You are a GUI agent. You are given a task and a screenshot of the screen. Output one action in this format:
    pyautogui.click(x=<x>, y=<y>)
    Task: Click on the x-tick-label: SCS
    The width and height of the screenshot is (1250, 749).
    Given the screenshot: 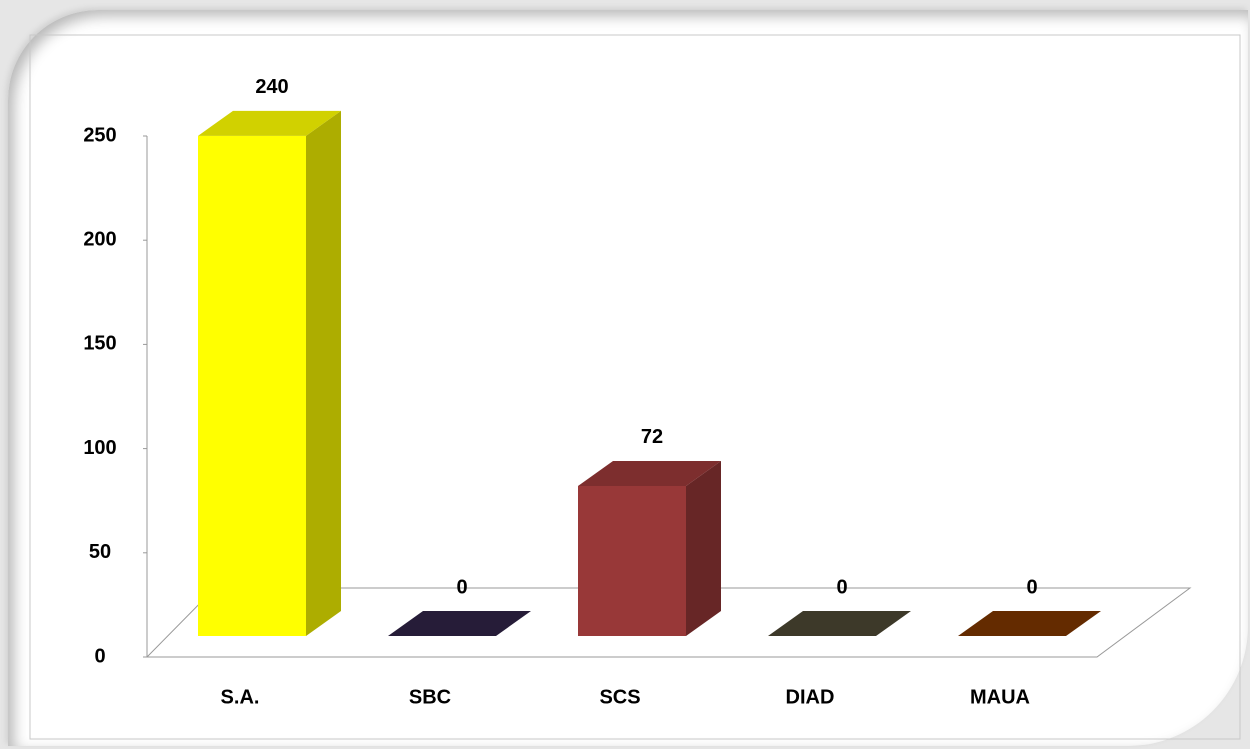 What is the action you would take?
    pyautogui.click(x=619, y=697)
    